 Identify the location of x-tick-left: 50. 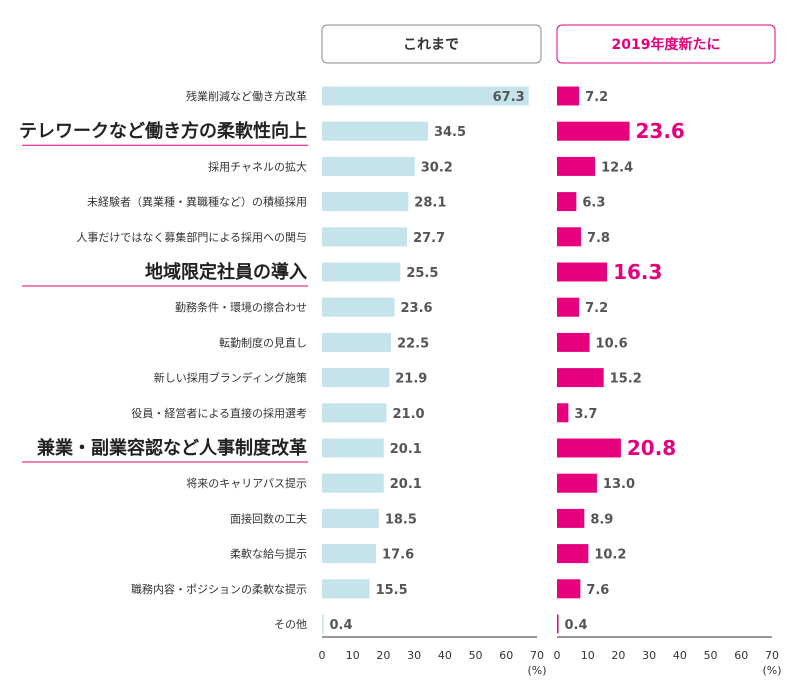
(476, 655).